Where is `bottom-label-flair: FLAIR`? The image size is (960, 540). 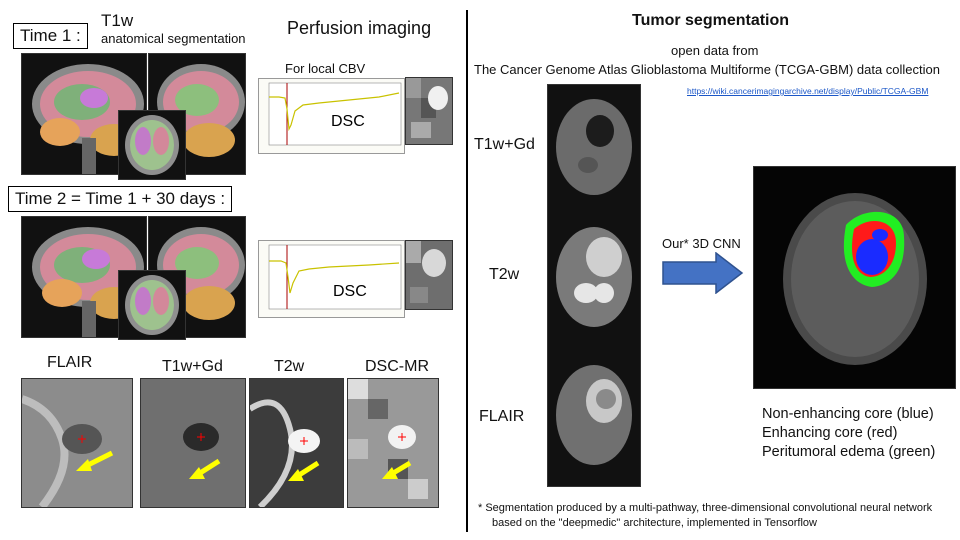 bottom-label-flair: FLAIR is located at coordinates (70, 362).